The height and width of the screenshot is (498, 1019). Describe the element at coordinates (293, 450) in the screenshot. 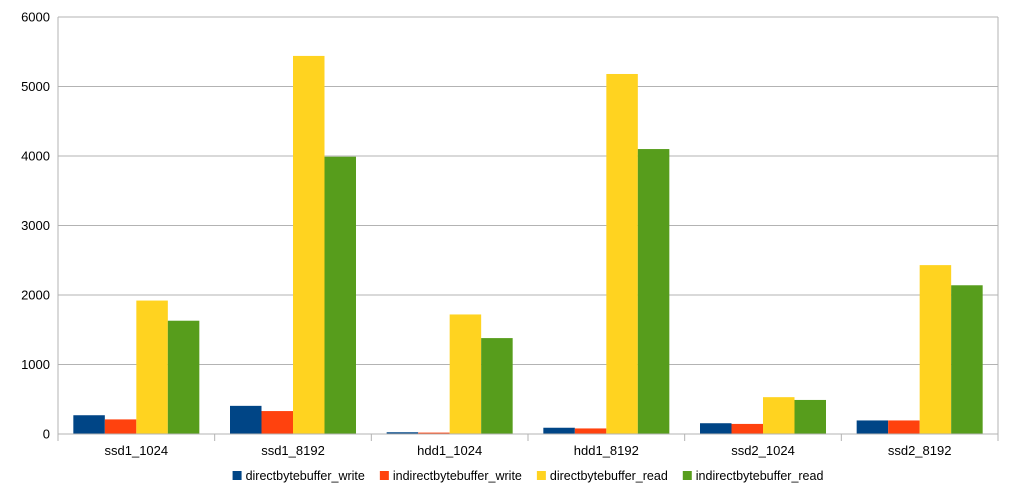

I see `x-tick-label: ssd1_8192` at that location.